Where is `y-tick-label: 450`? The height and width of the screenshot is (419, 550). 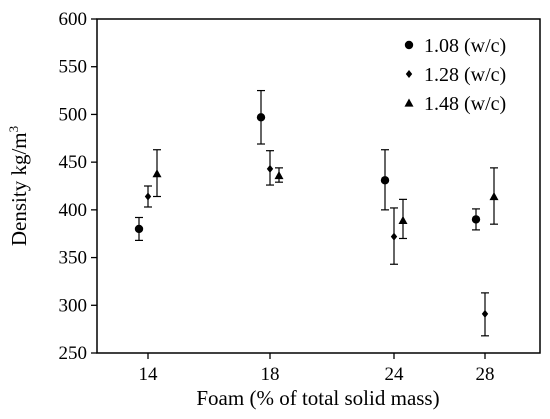 y-tick-label: 450 is located at coordinates (73, 162).